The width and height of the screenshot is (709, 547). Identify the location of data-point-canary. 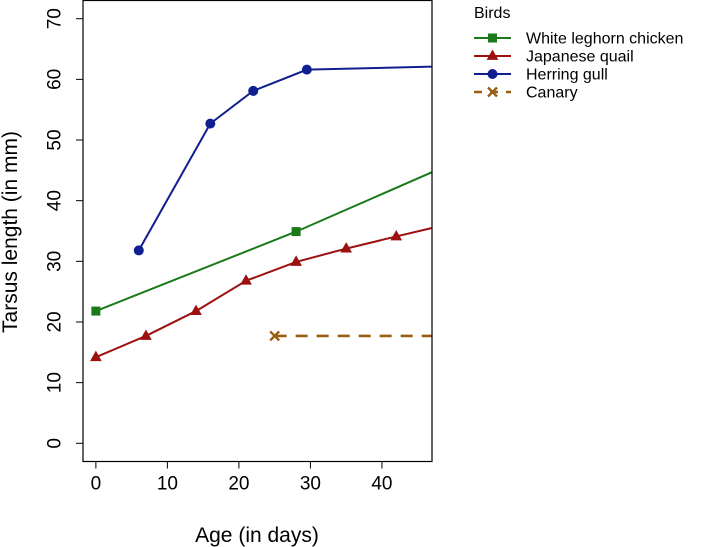
(275, 336).